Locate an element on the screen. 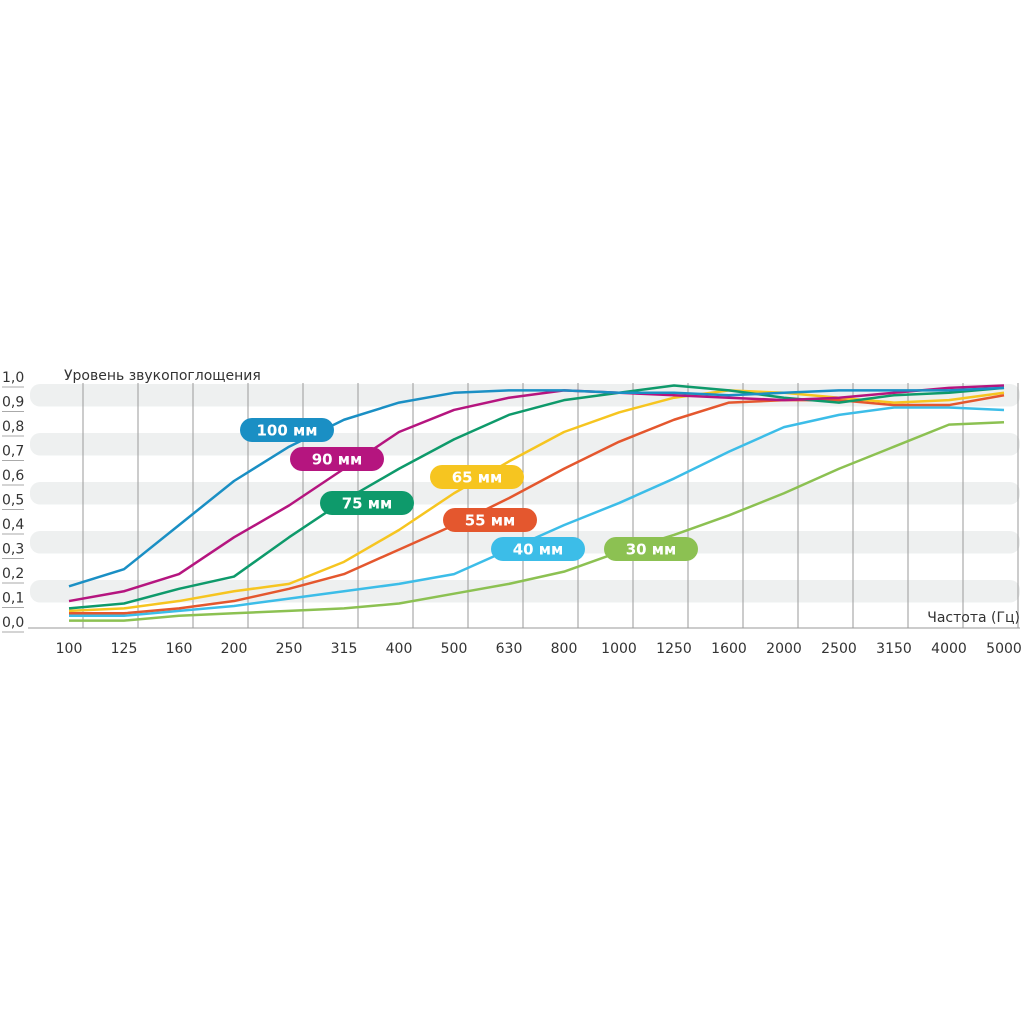  legend-label: 100 мм is located at coordinates (286, 431).